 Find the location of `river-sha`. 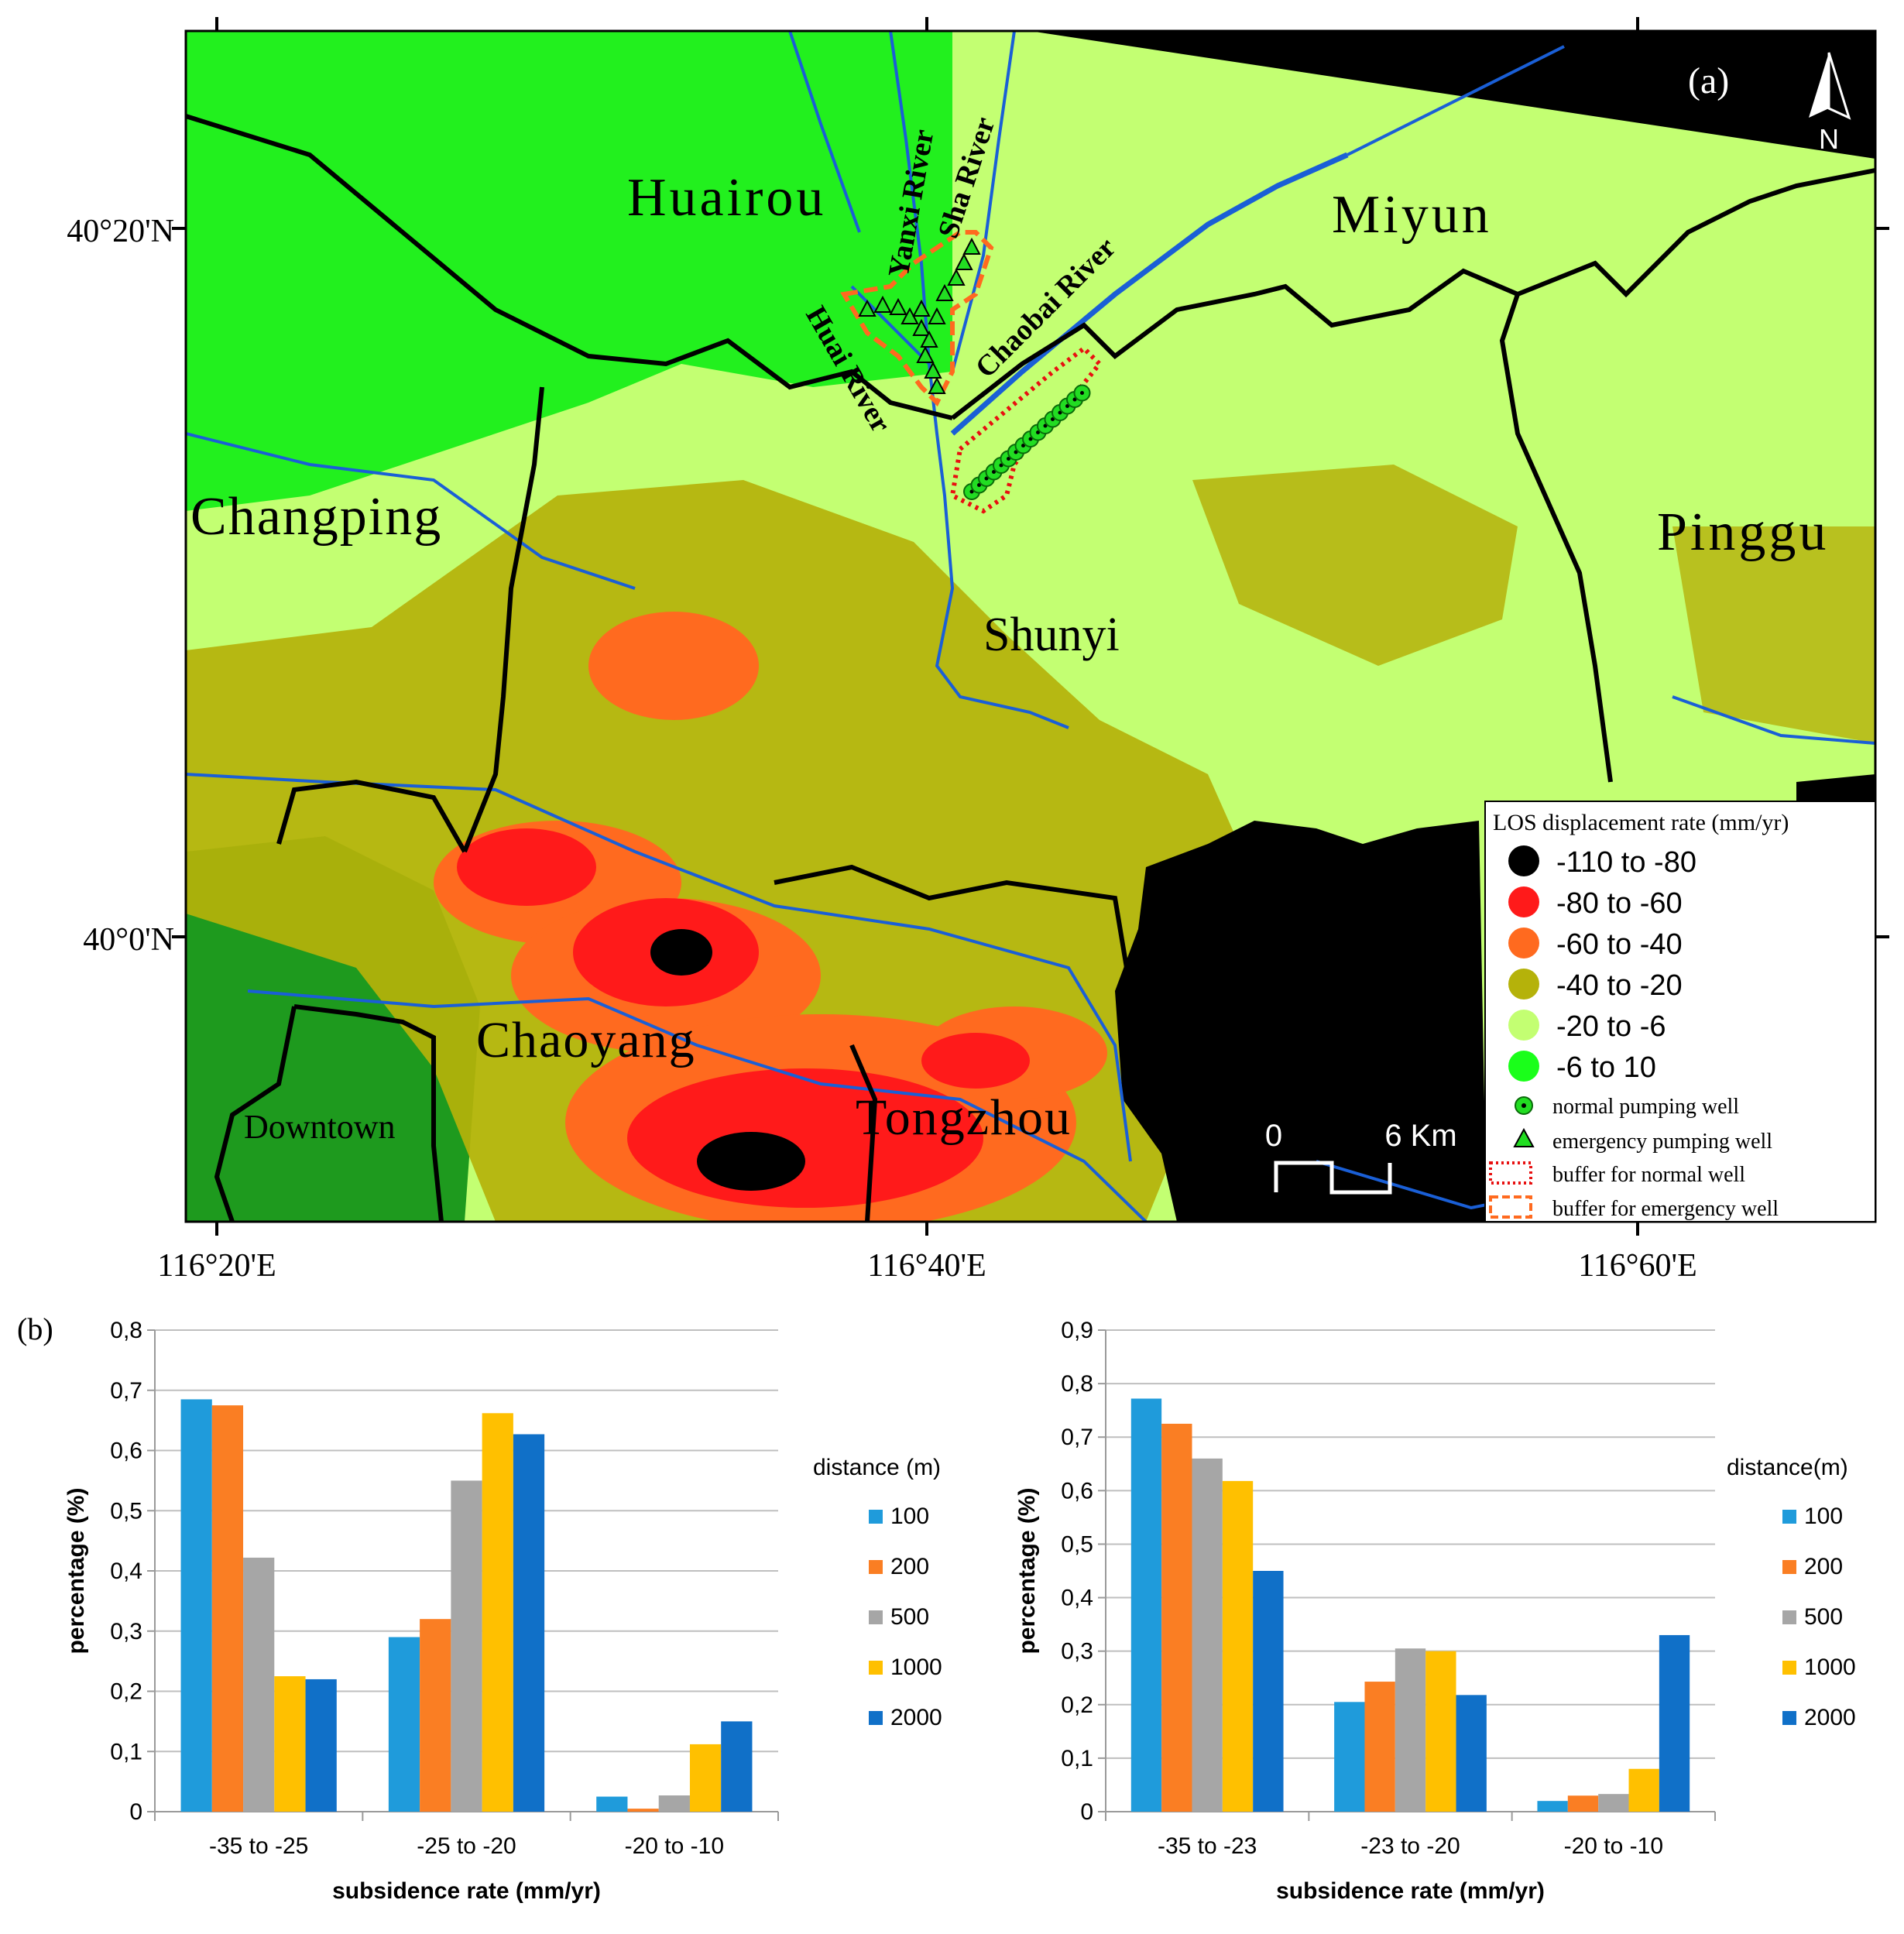

river-sha is located at coordinates (984, 201).